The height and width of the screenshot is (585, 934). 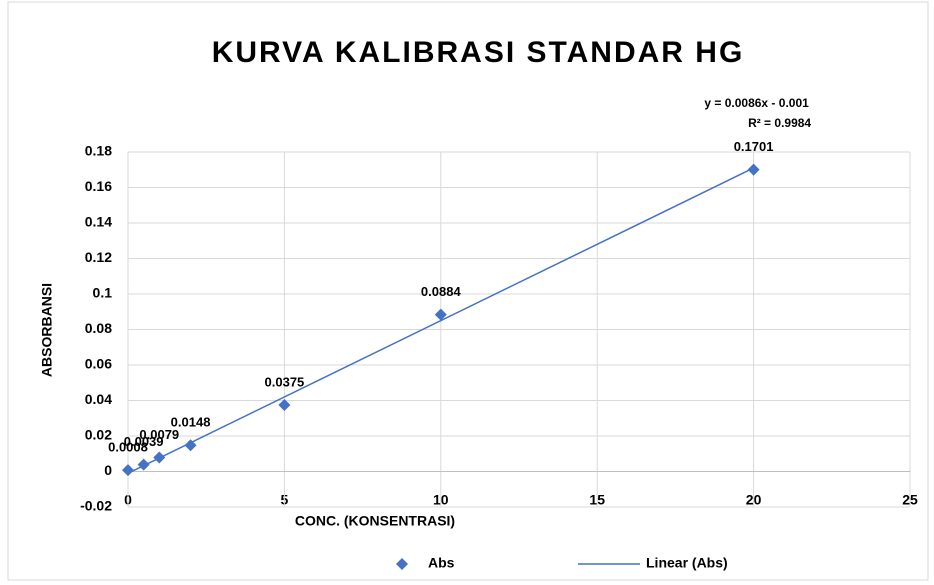 I want to click on legend-label: Abs, so click(x=441, y=563).